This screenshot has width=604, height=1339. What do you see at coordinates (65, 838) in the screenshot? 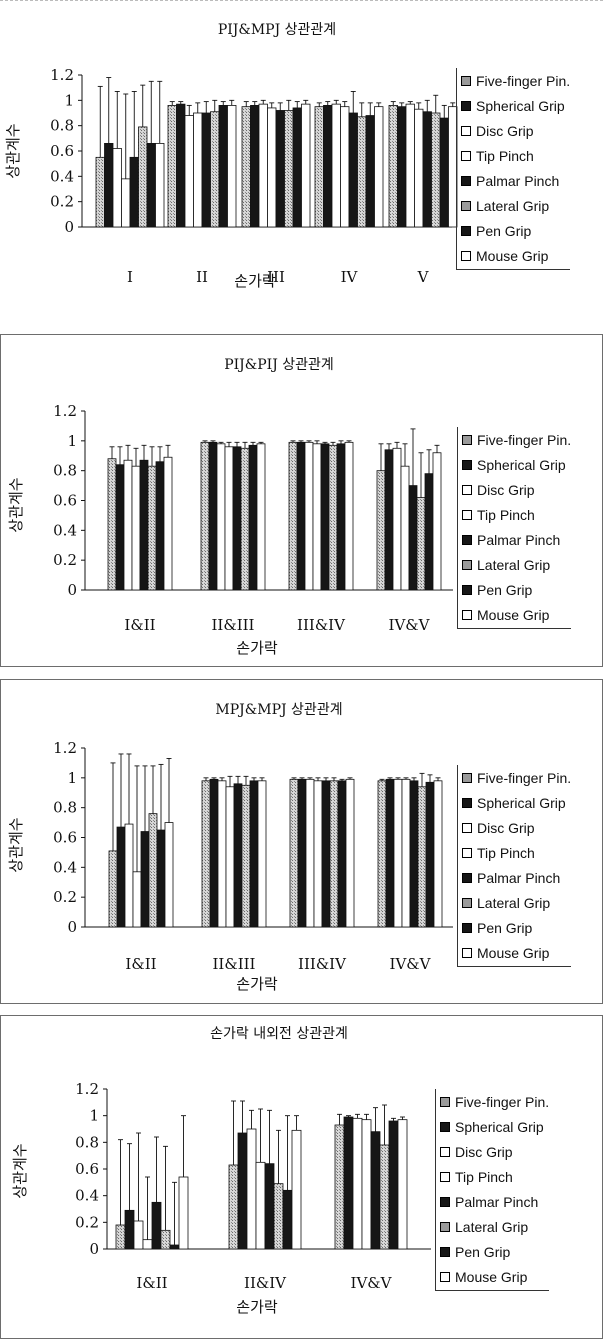
I see `y-tick-label: 0.6` at bounding box center [65, 838].